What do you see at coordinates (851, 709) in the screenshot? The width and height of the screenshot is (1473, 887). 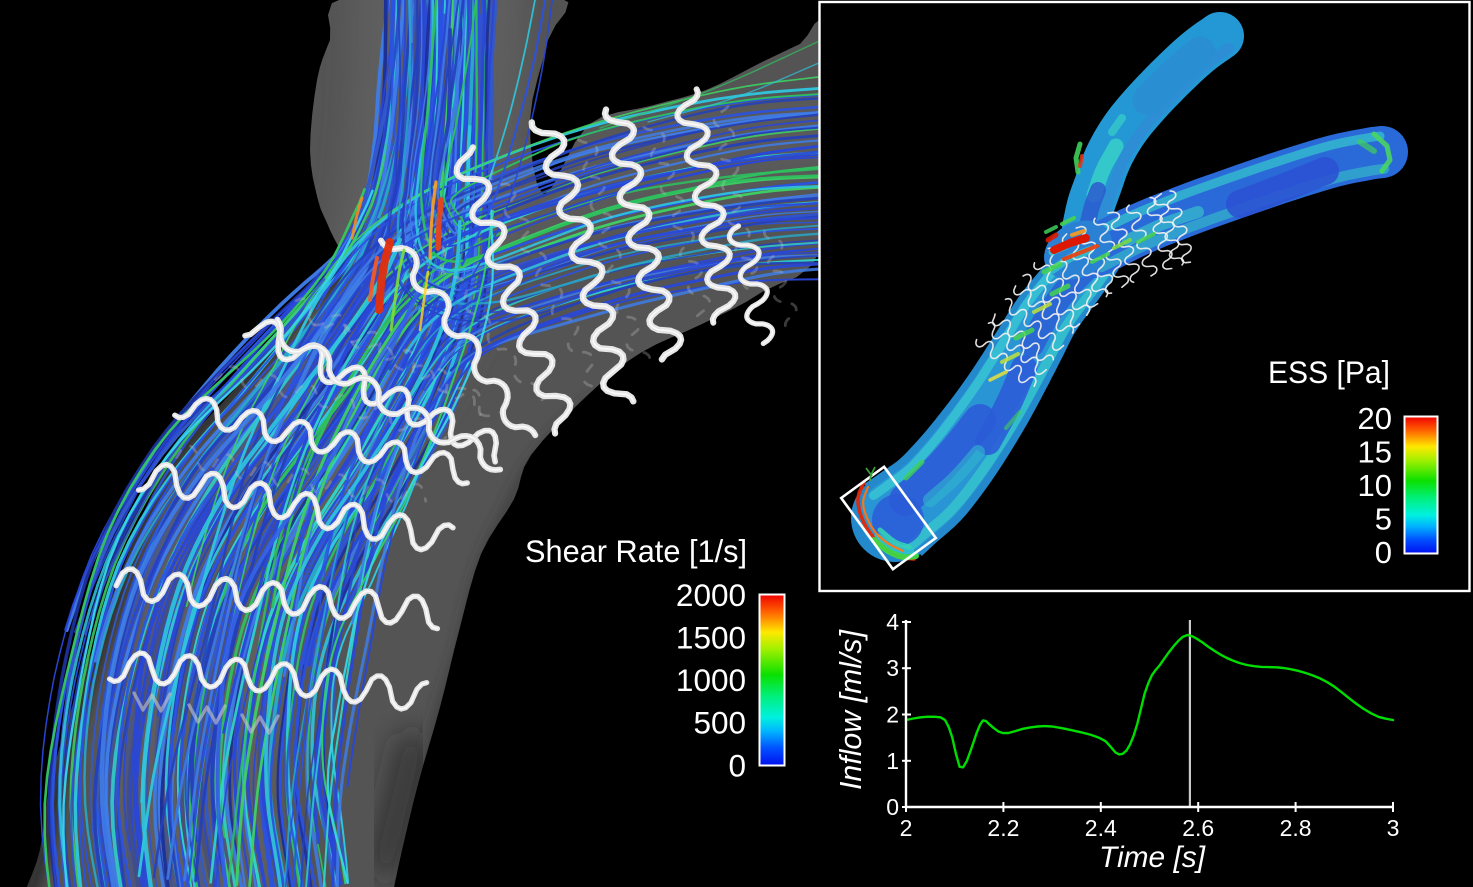 I see `svg-text: Inflow [ml/s]` at bounding box center [851, 709].